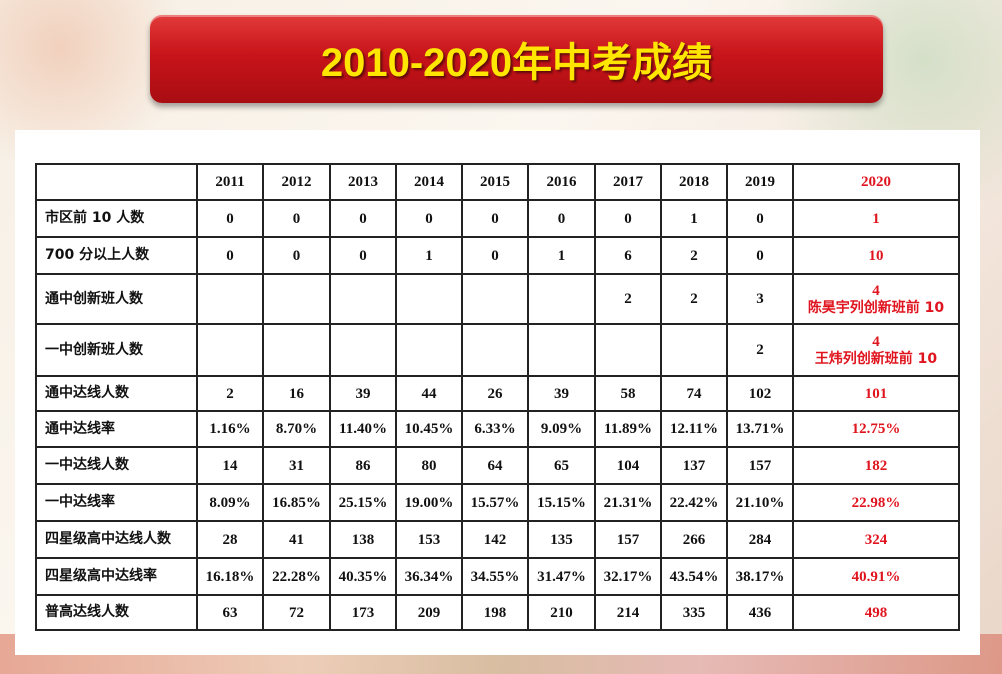 This screenshot has width=1002, height=674. I want to click on value-cell: 10, so click(876, 255).